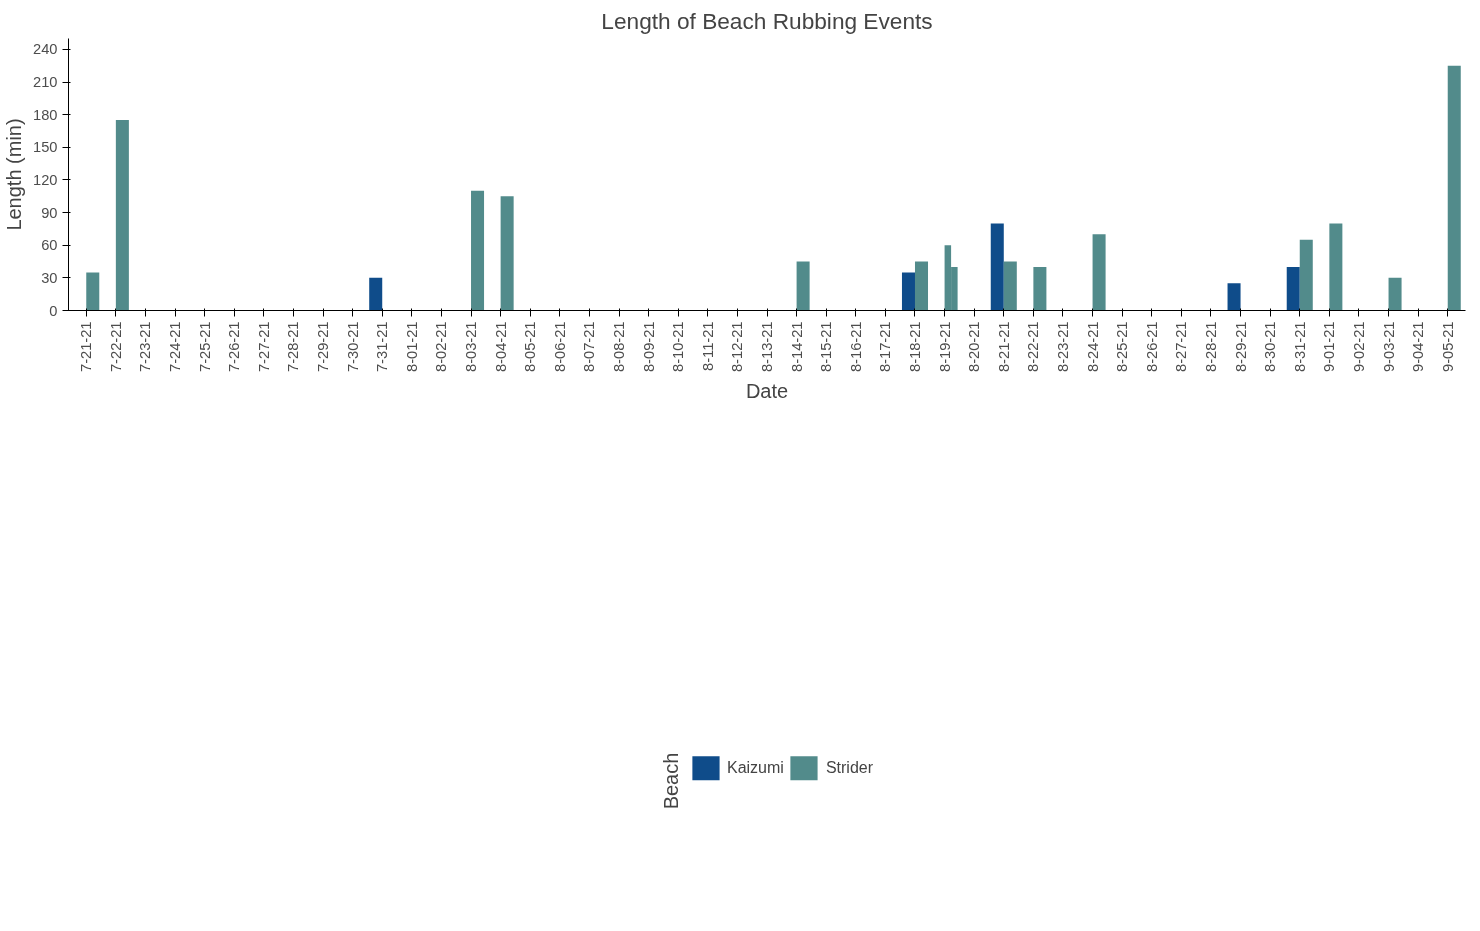 The height and width of the screenshot is (931, 1480). I want to click on x-tick-label: 9-01-21, so click(1329, 347).